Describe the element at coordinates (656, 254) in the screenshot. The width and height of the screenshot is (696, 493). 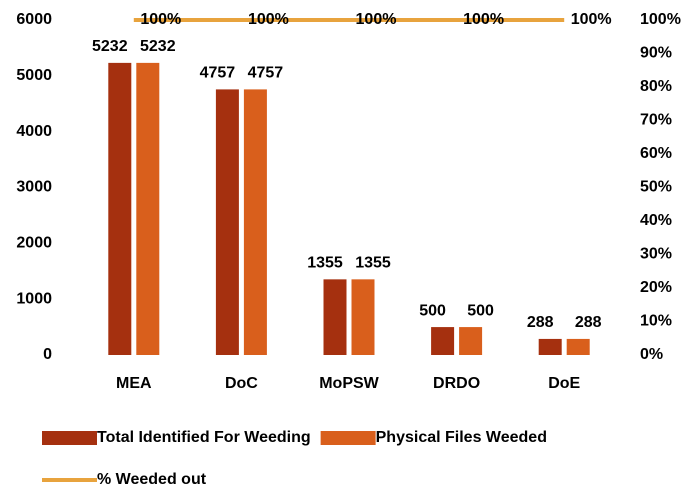
I see `y2-tick-label: 30%` at that location.